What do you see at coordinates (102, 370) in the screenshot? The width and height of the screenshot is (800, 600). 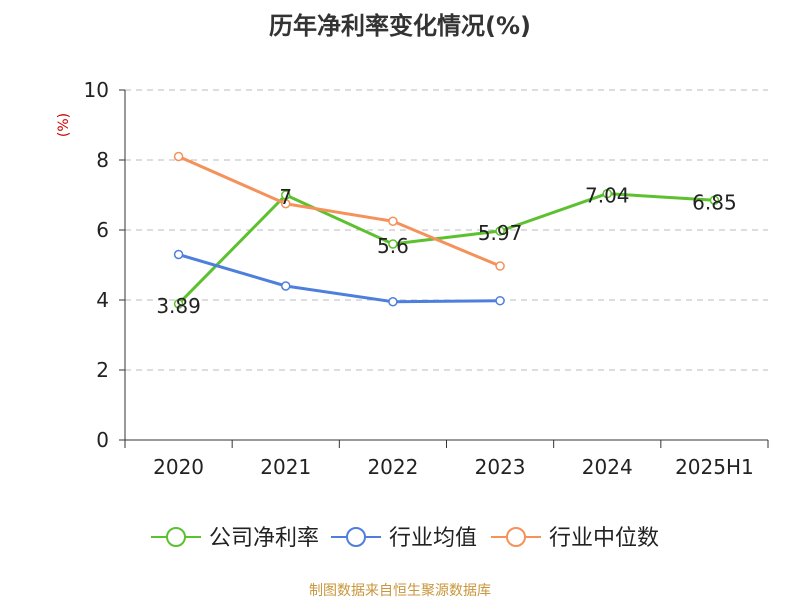 I see `y-tick-label: 2` at bounding box center [102, 370].